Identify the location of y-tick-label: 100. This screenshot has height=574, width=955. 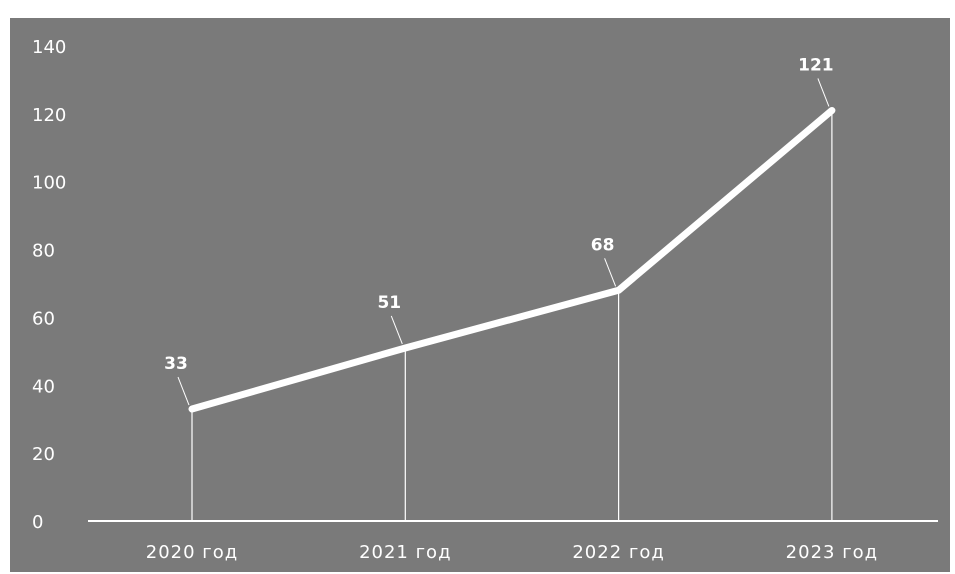
(49, 183).